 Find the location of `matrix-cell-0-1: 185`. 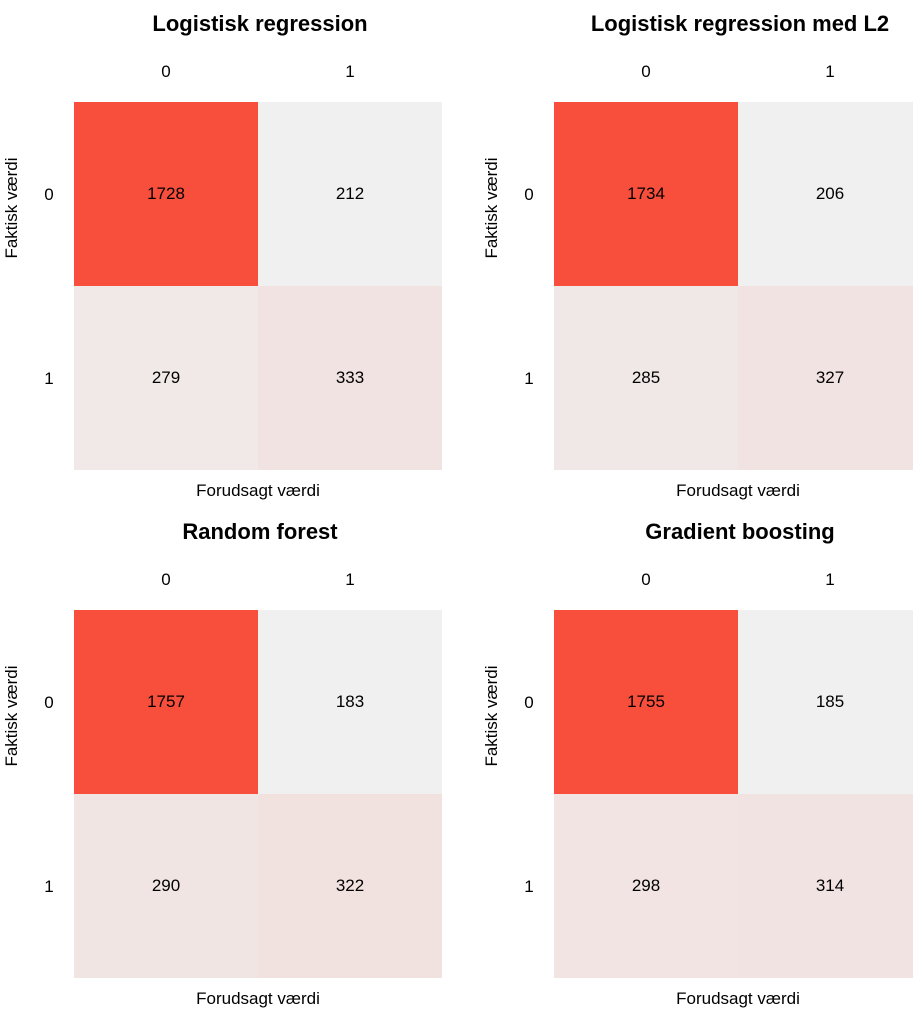

matrix-cell-0-1: 185 is located at coordinates (825, 702).